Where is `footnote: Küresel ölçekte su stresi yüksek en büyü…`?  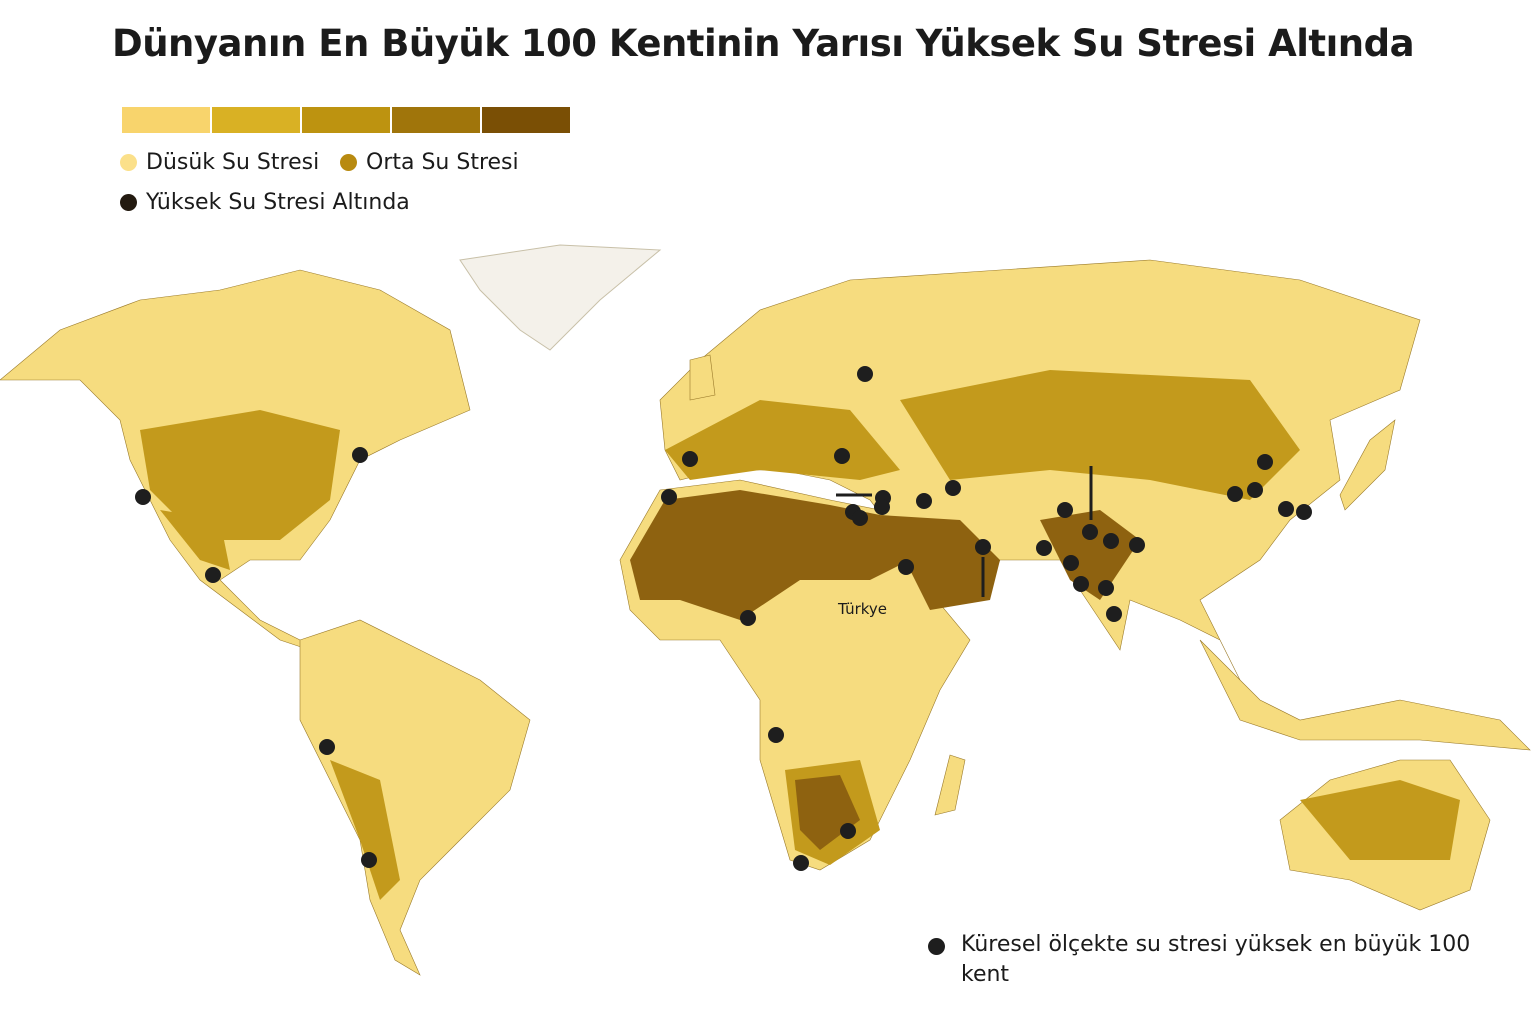
footnote: Küresel ölçekte su stresi yüksek en büyü… is located at coordinates (1213, 960).